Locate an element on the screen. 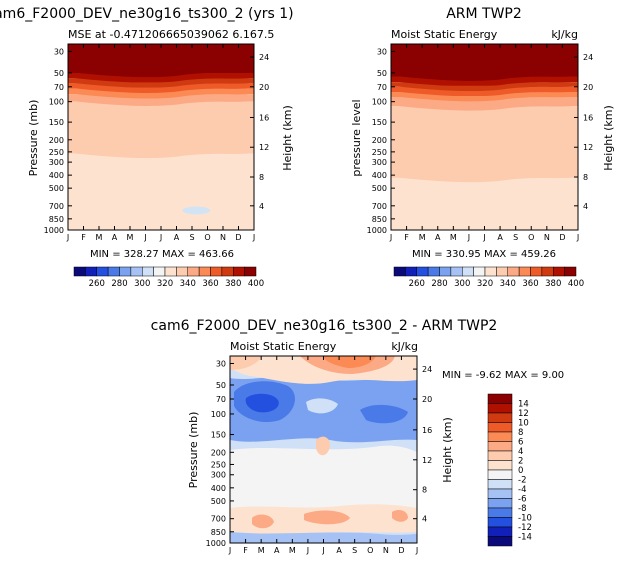 This screenshot has width=620, height=569. panel-obs-subtitle-left: Moist Static Energy is located at coordinates (444, 34).